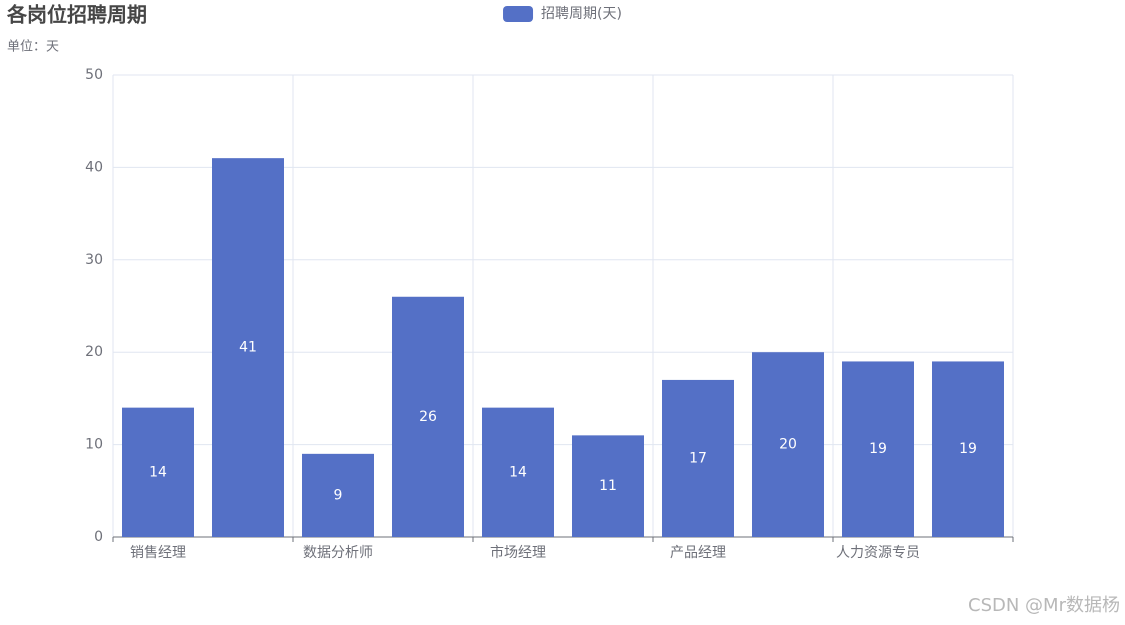 This screenshot has width=1125, height=625. I want to click on x-tick-label: 市场经理, so click(518, 552).